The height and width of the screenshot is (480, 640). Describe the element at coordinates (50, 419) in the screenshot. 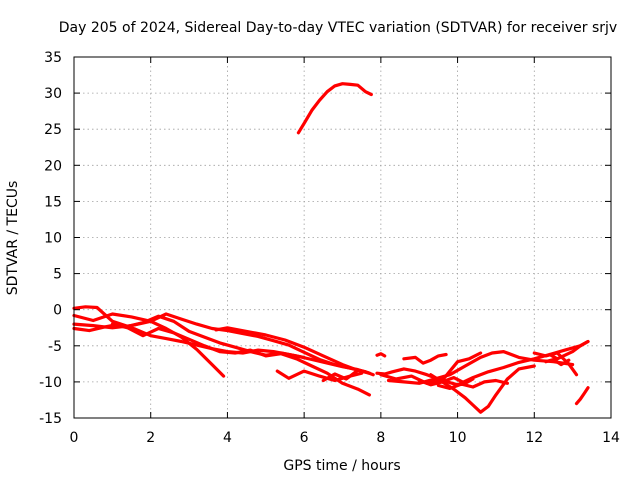

I see `y-tick-label: -15` at that location.